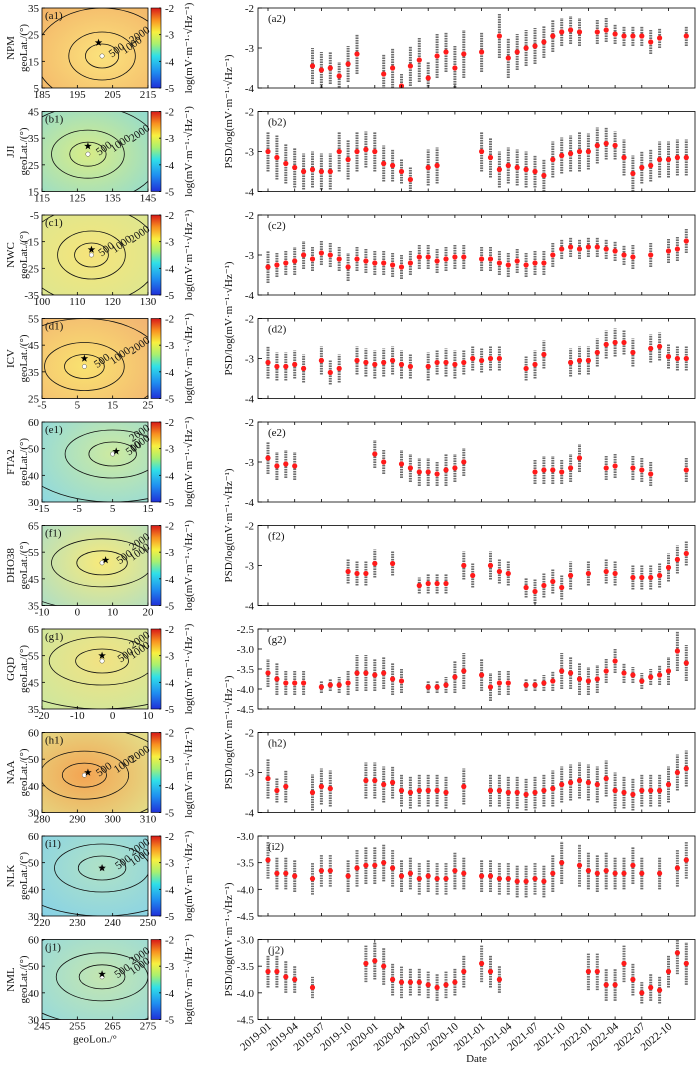  What do you see at coordinates (277, 226) in the screenshot?
I see `panel-label: (c2)` at bounding box center [277, 226].